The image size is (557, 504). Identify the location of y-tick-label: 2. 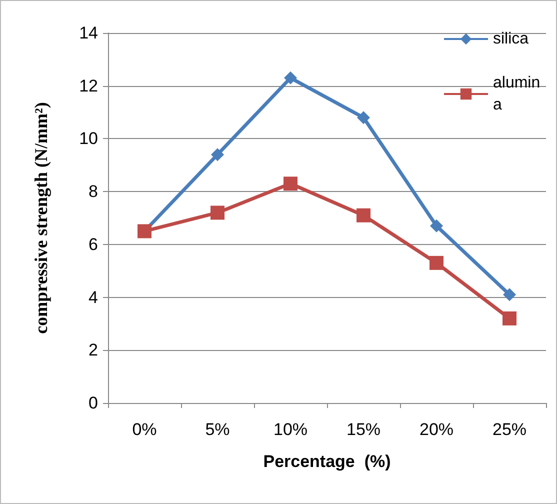
(93, 350).